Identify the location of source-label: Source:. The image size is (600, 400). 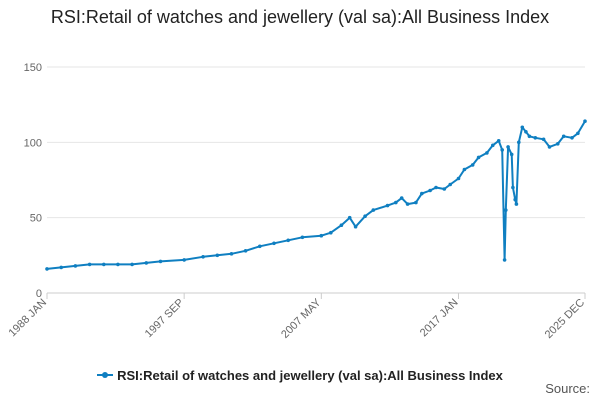
(567, 388).